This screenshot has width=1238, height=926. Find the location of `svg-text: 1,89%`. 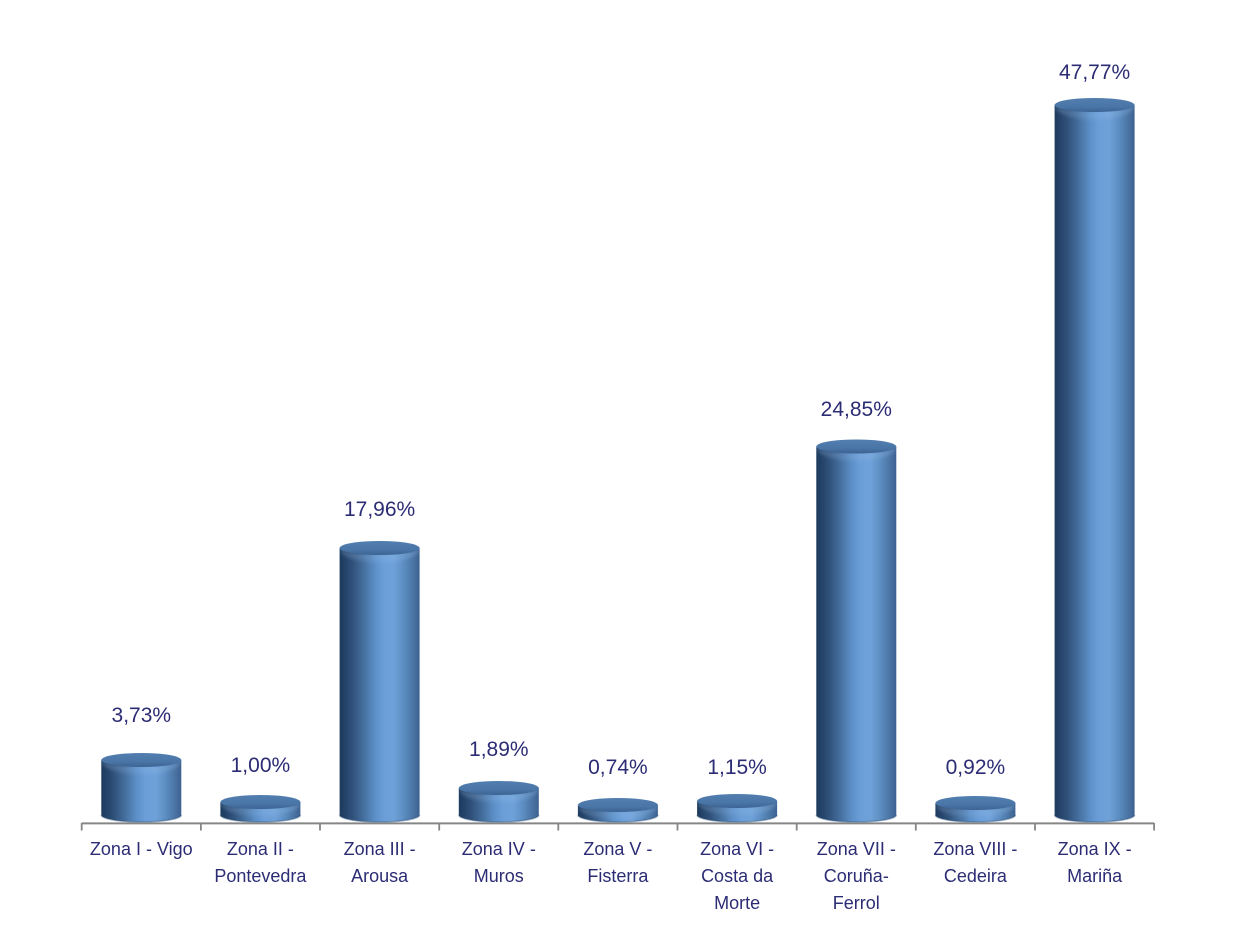

svg-text: 1,89% is located at coordinates (499, 749).